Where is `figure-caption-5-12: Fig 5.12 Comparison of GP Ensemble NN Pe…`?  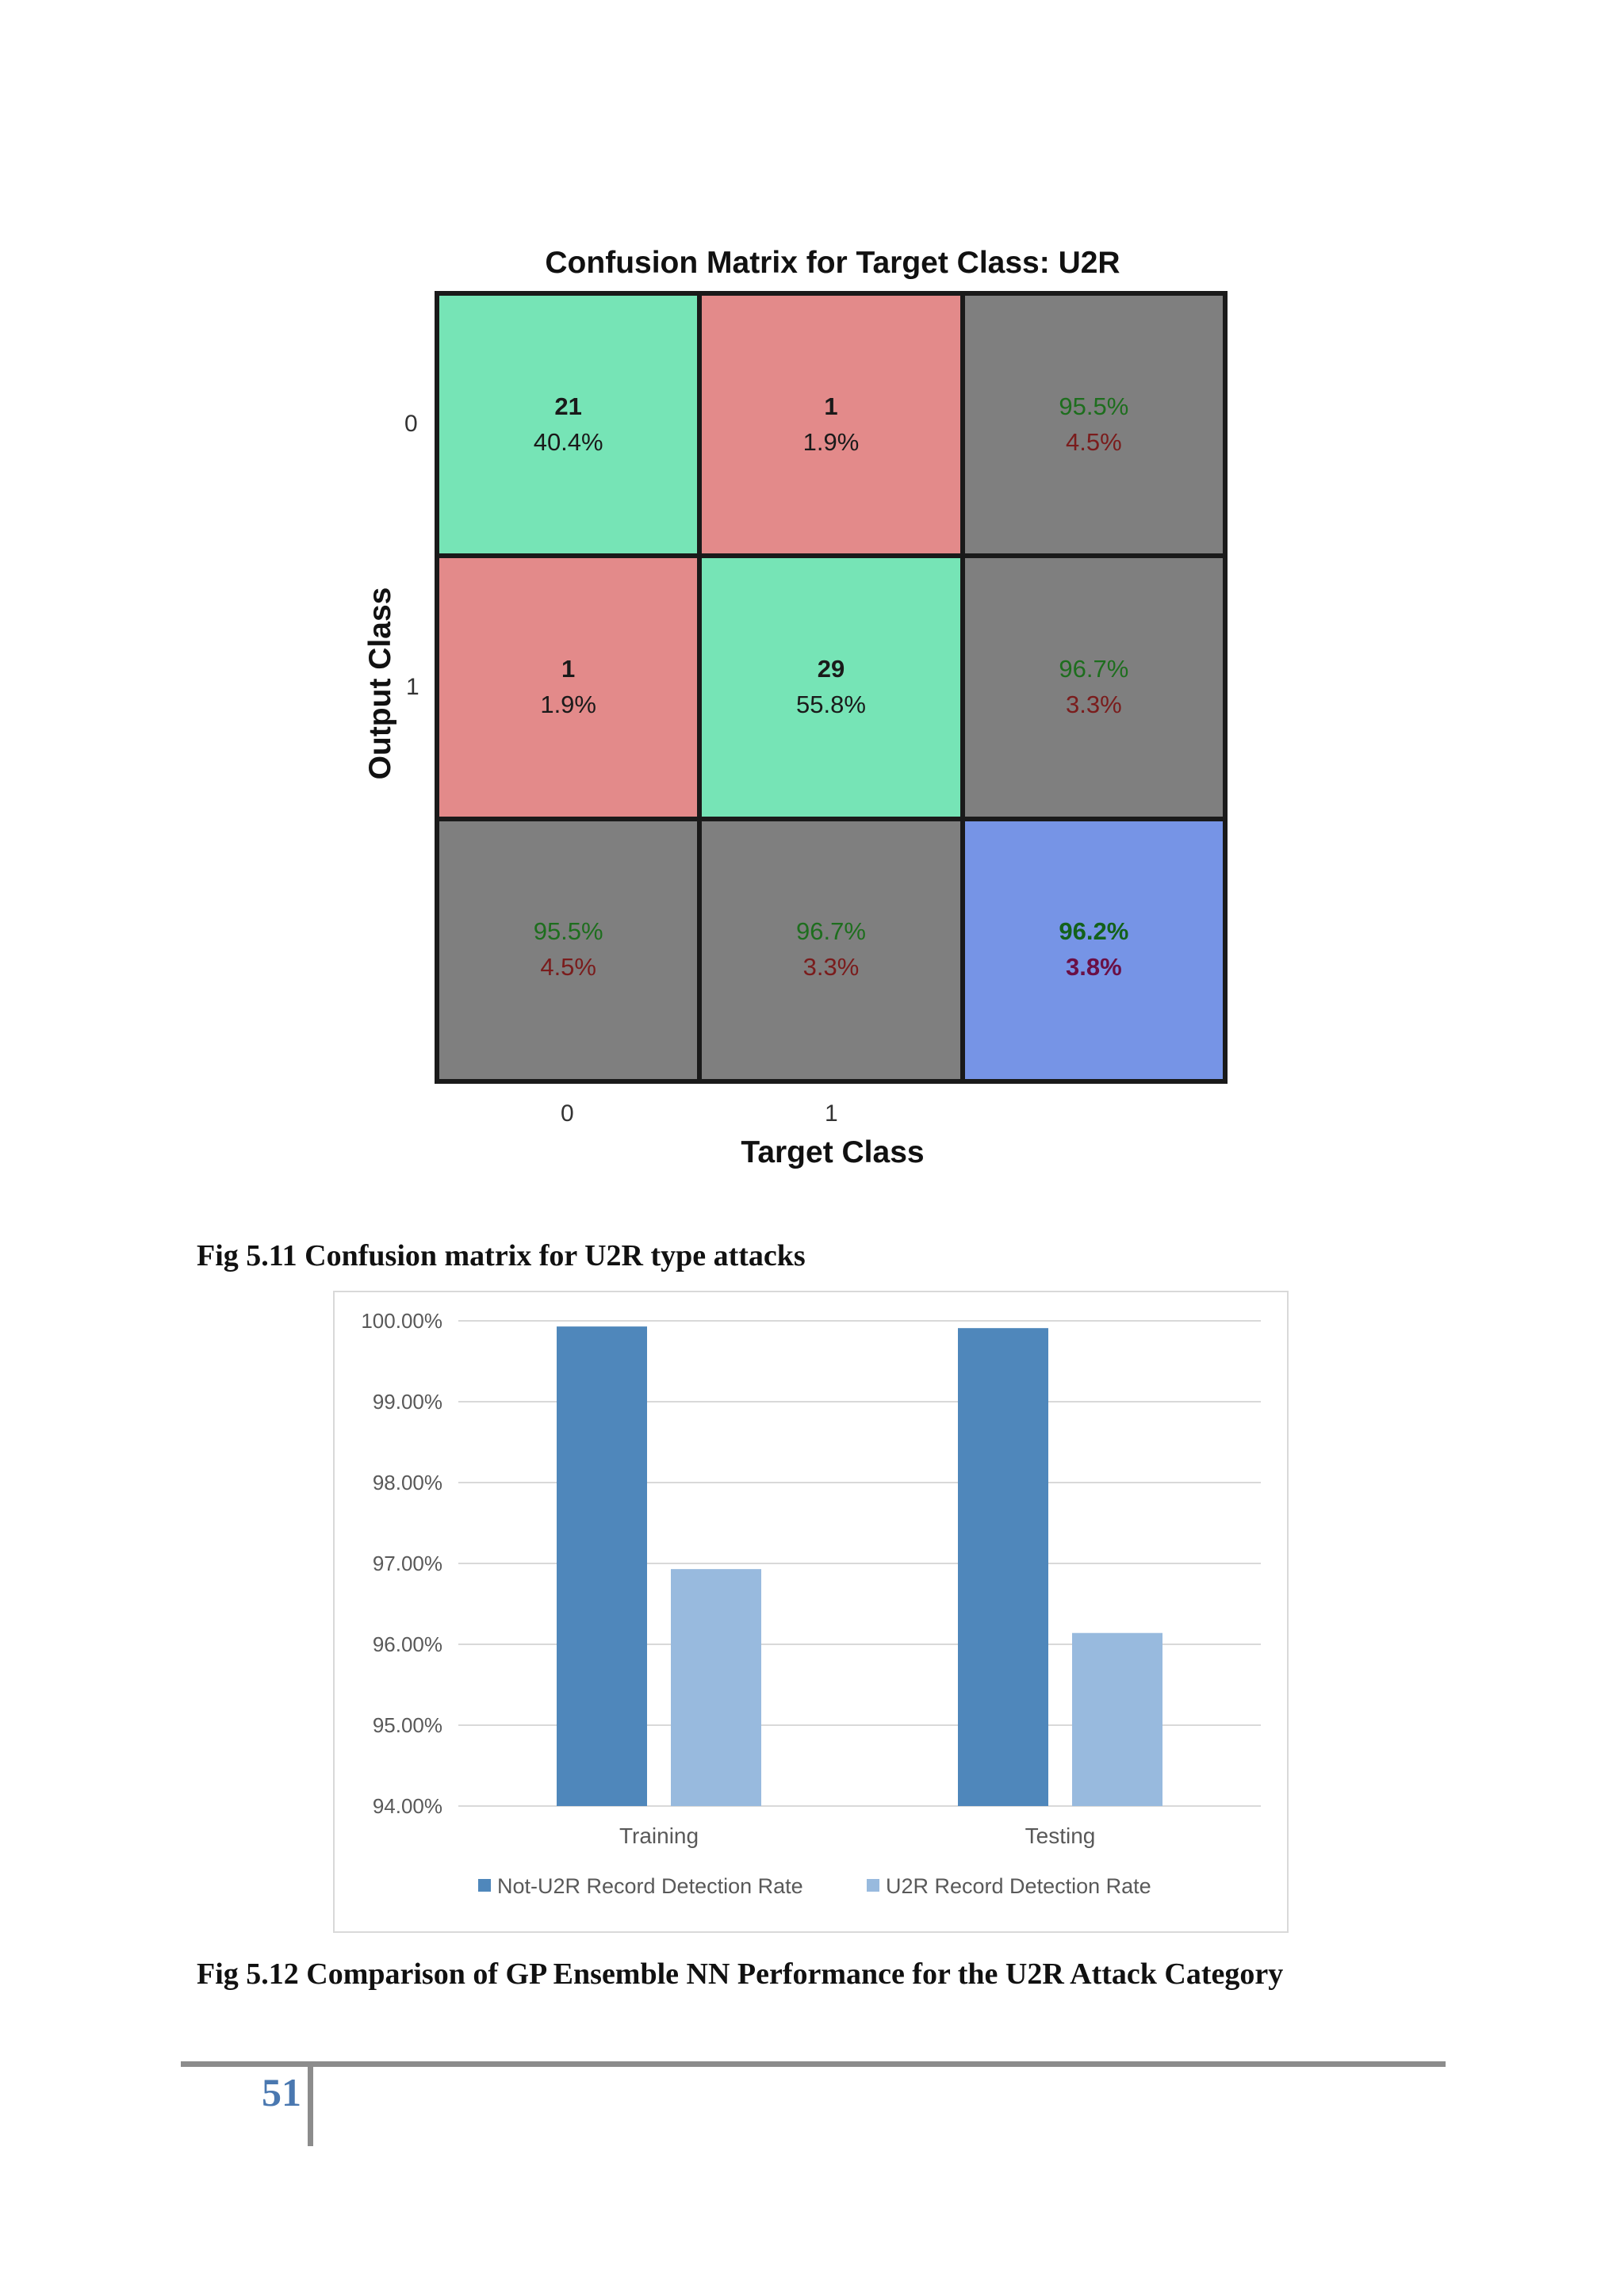
figure-caption-5-12: Fig 5.12 Comparison of GP Ensemble NN Pe… is located at coordinates (740, 1974).